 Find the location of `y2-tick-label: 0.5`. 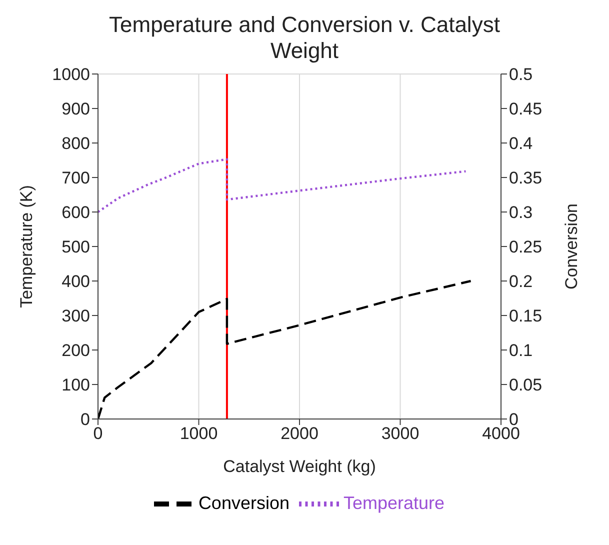

y2-tick-label: 0.5 is located at coordinates (521, 74).